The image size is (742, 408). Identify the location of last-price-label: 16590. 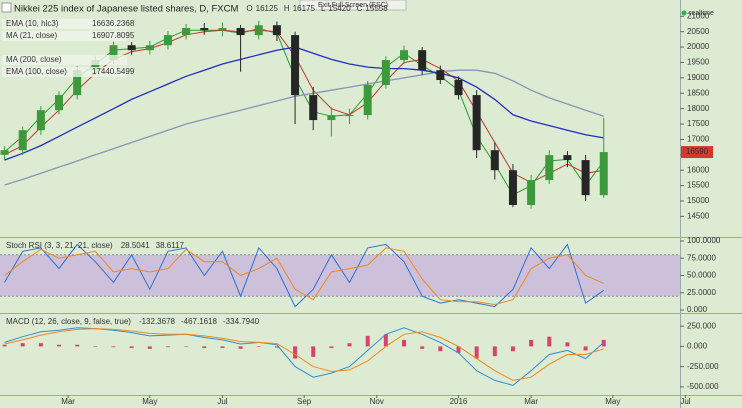
(697, 151).